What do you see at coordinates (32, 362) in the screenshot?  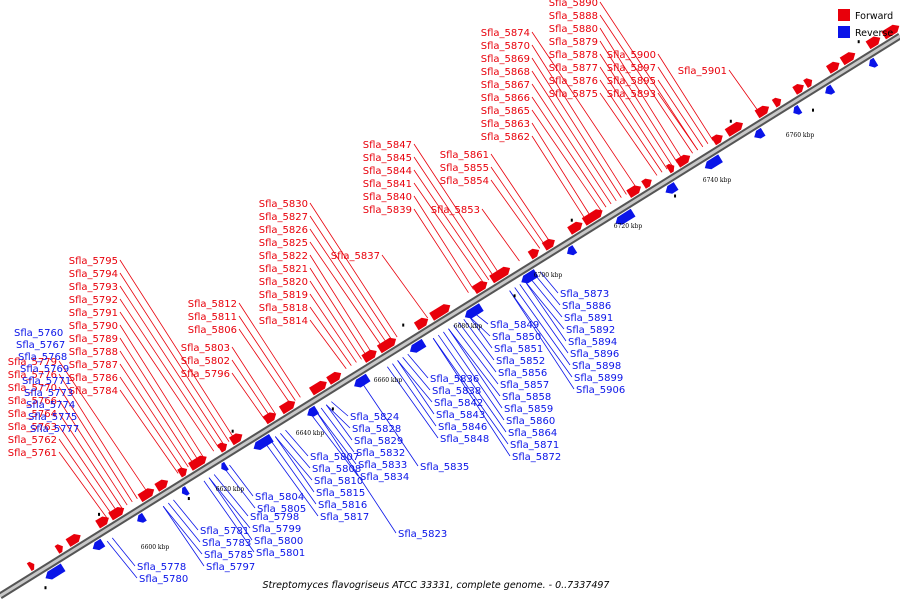 I see `gene-label: Sfla_5779` at bounding box center [32, 362].